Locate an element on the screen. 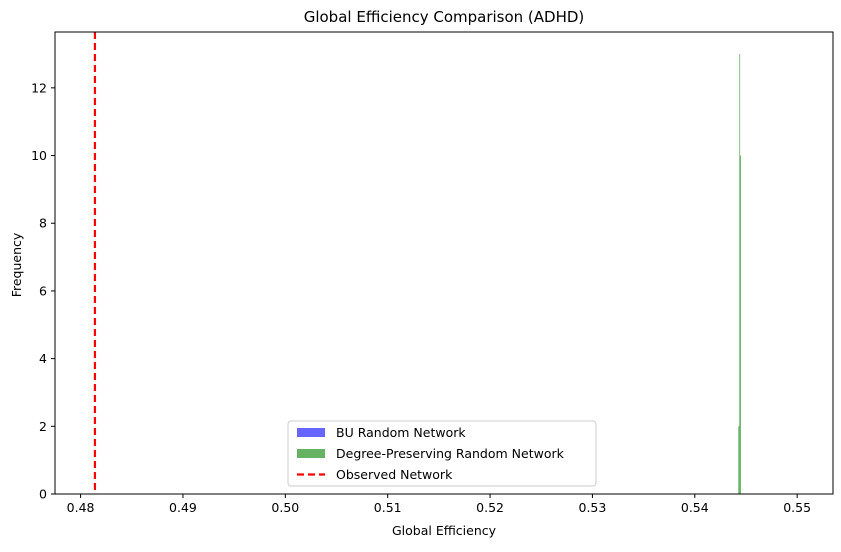 The height and width of the screenshot is (552, 841). y-tick-label: 2 is located at coordinates (43, 426).